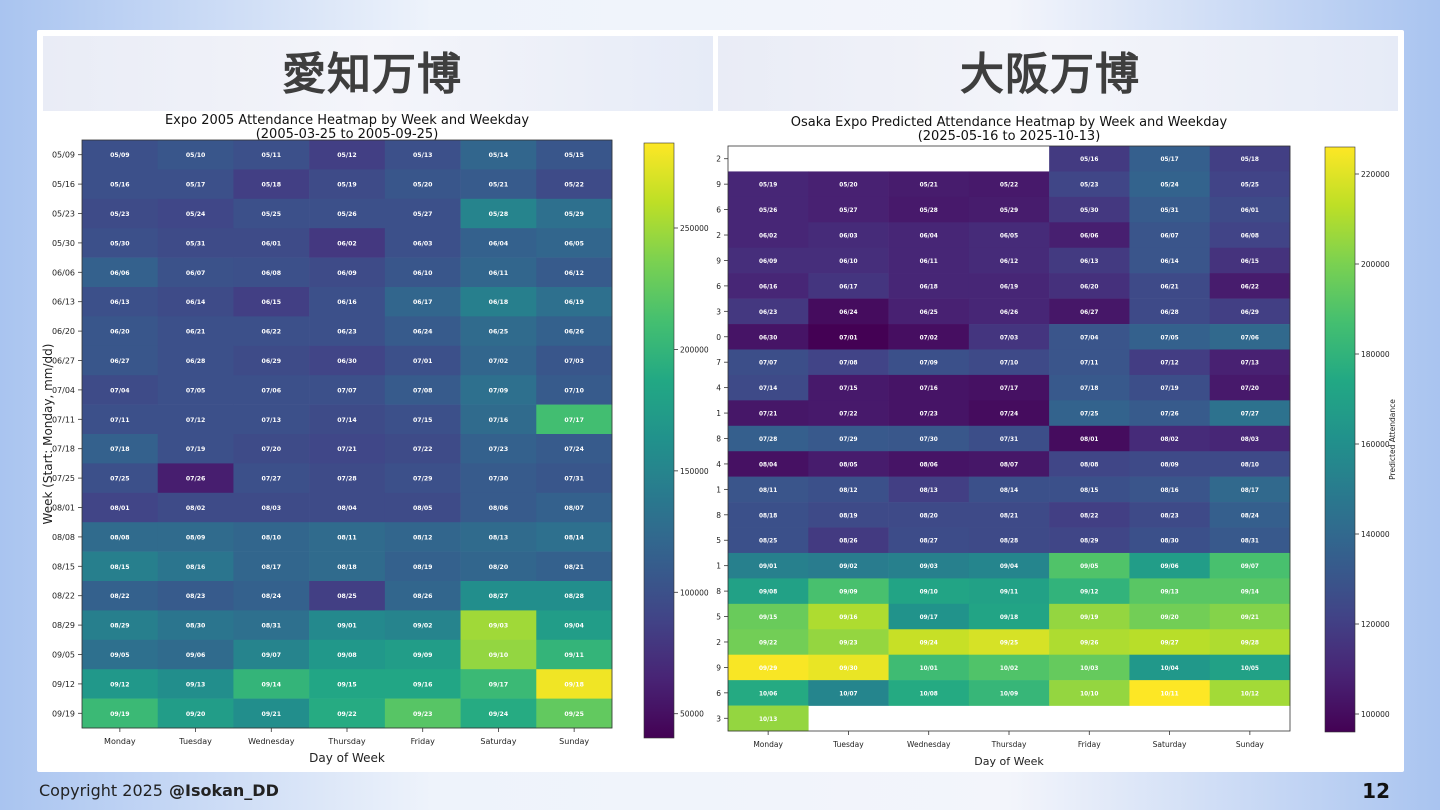  Describe the element at coordinates (929, 669) in the screenshot. I see `osaka-cell-label: 10/01` at that location.